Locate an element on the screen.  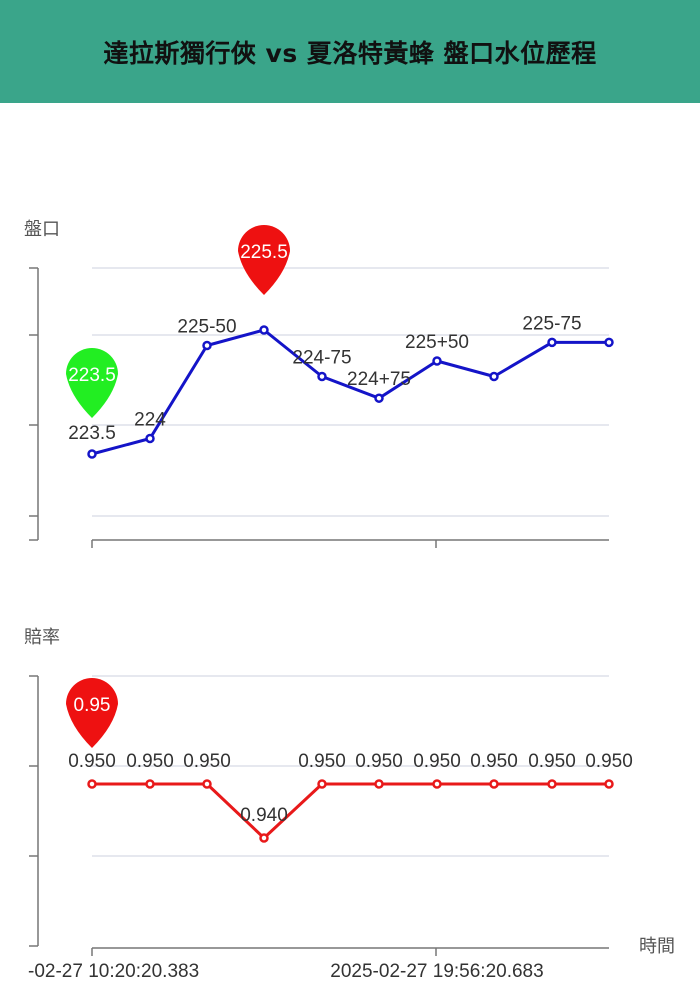
odds-max-marker-label: 0.95 is located at coordinates (92, 705).